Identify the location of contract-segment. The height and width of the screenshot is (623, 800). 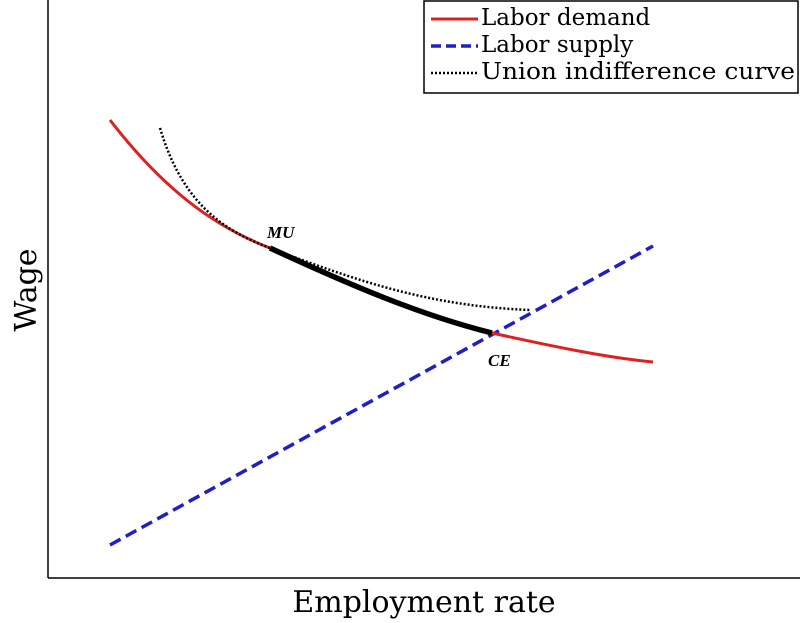
(380, 290).